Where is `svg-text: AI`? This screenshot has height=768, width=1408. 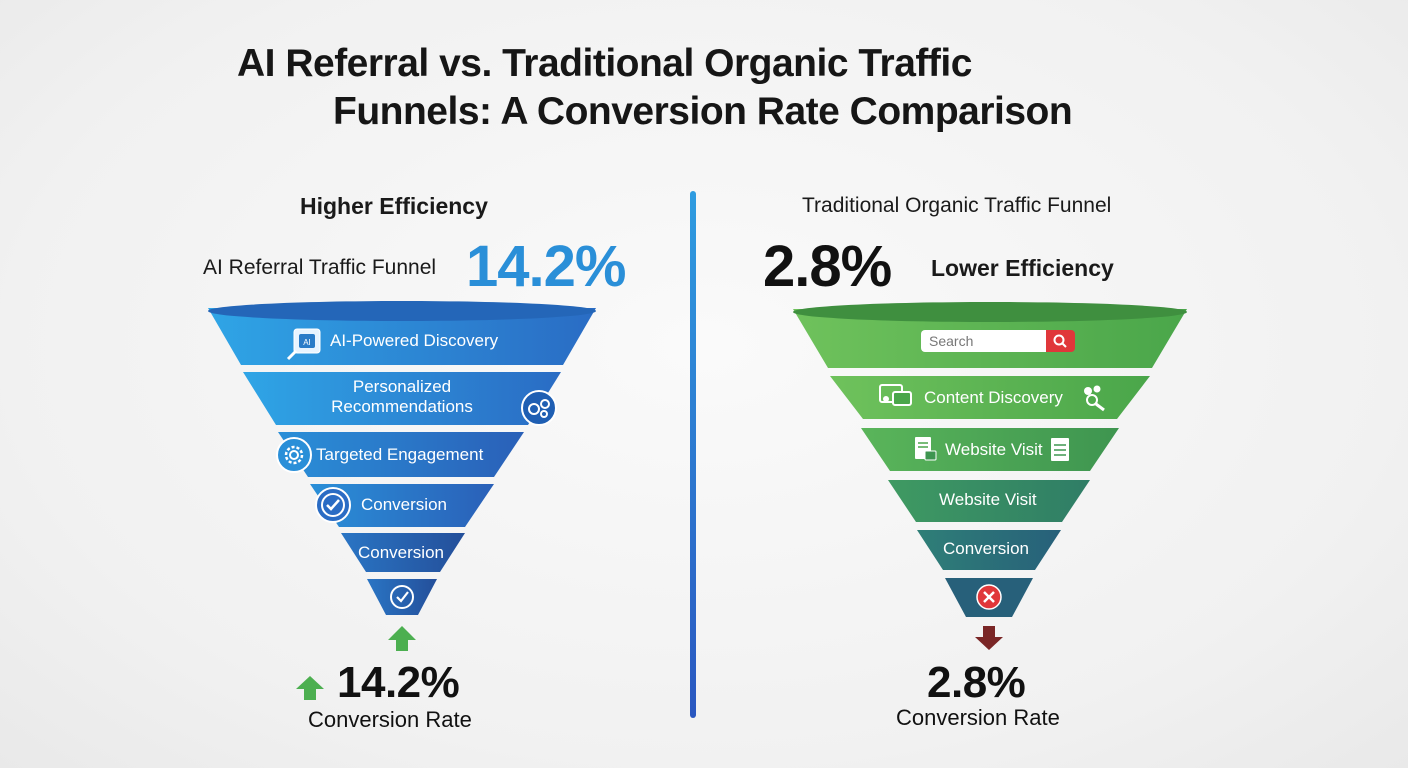 svg-text: AI is located at coordinates (307, 342).